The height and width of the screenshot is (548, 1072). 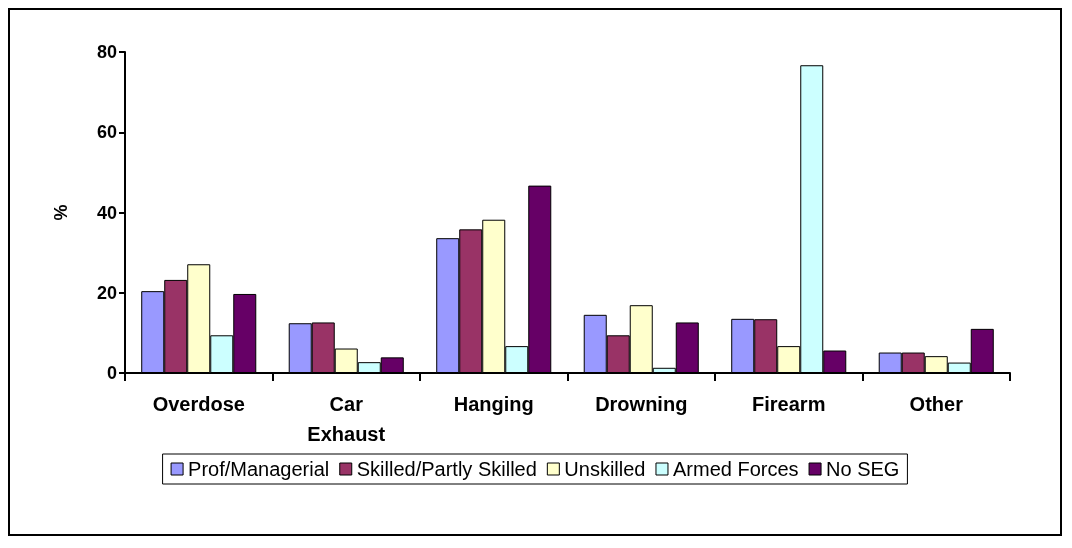 I want to click on y-tick-label: 0, so click(x=111, y=373).